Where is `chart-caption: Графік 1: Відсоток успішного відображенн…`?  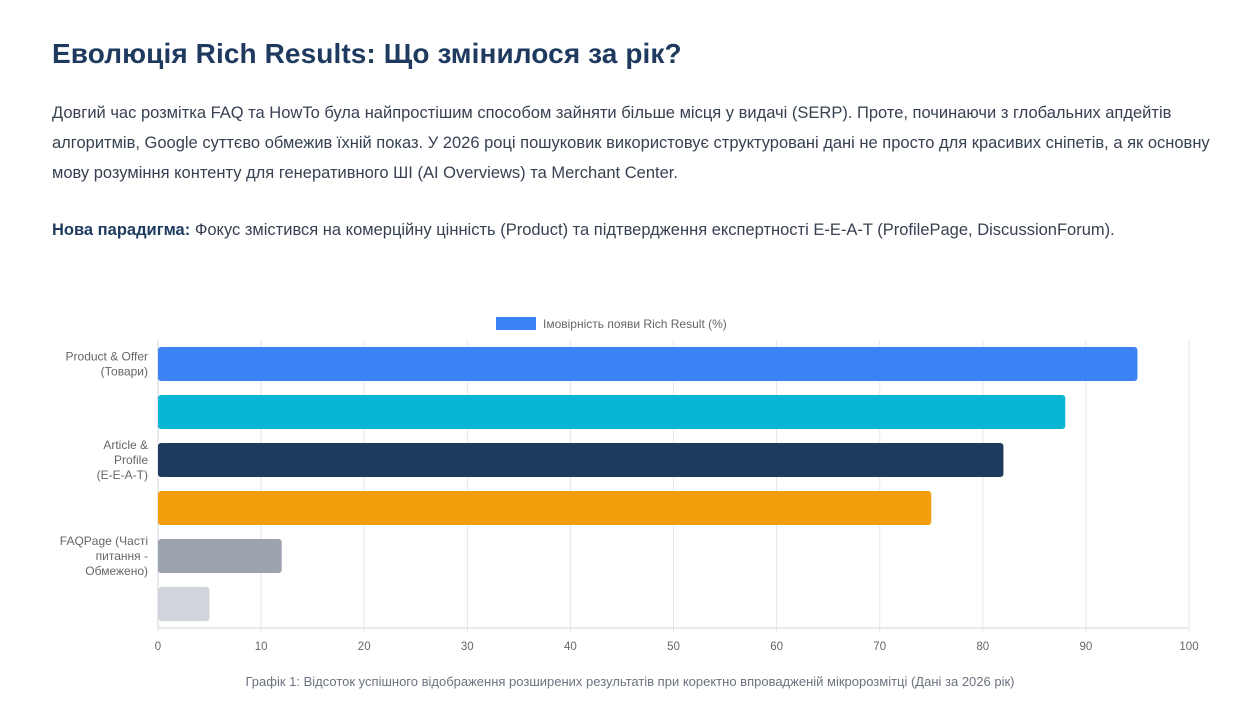
chart-caption: Графік 1: Відсоток успішного відображенн… is located at coordinates (630, 681).